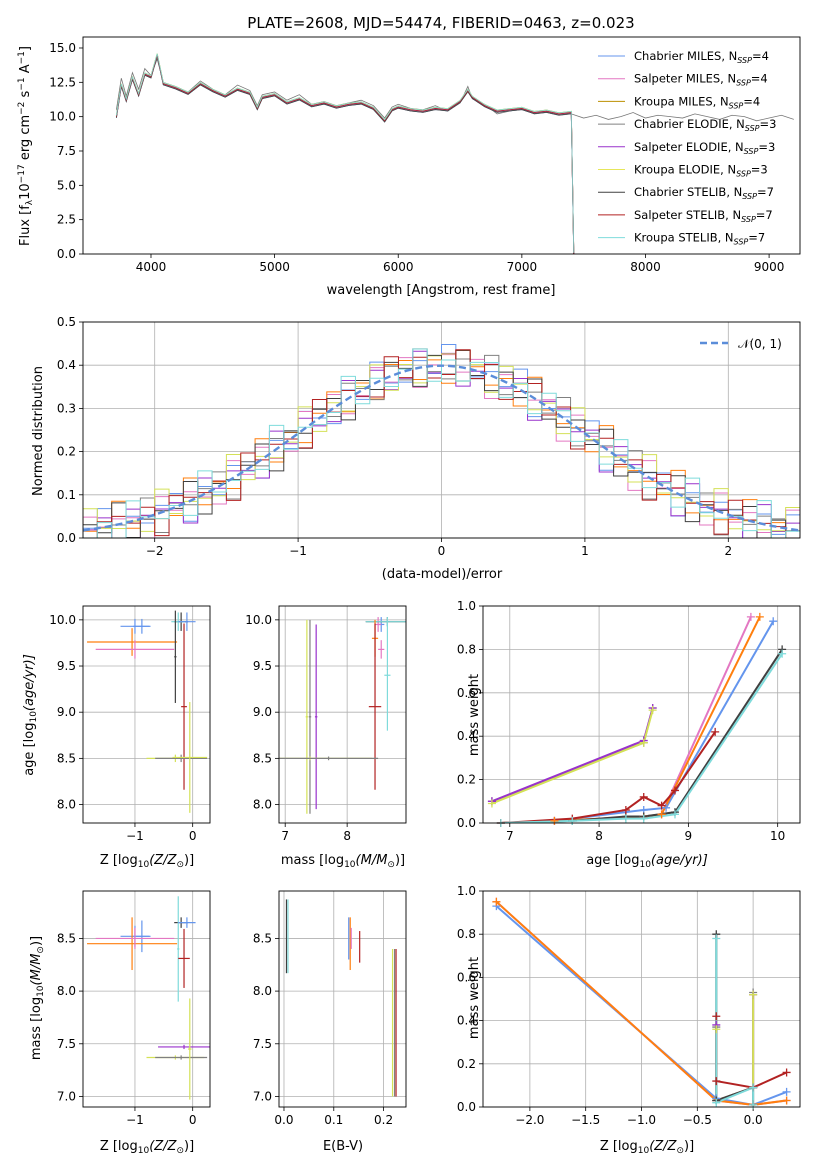 The width and height of the screenshot is (819, 1170). What do you see at coordinates (343, 861) in the screenshot?
I see `mass-age-xlabel: mass [log10(M/M⊙)]` at bounding box center [343, 861].